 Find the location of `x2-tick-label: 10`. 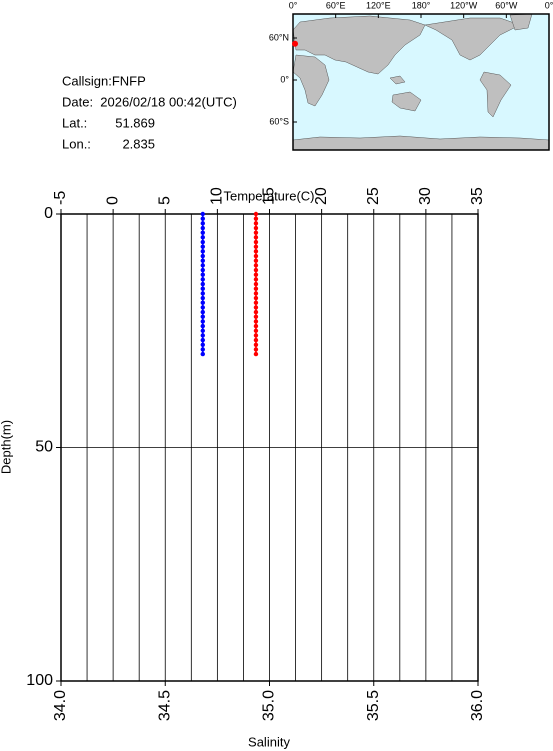

x2-tick-label: 10 is located at coordinates (217, 196).